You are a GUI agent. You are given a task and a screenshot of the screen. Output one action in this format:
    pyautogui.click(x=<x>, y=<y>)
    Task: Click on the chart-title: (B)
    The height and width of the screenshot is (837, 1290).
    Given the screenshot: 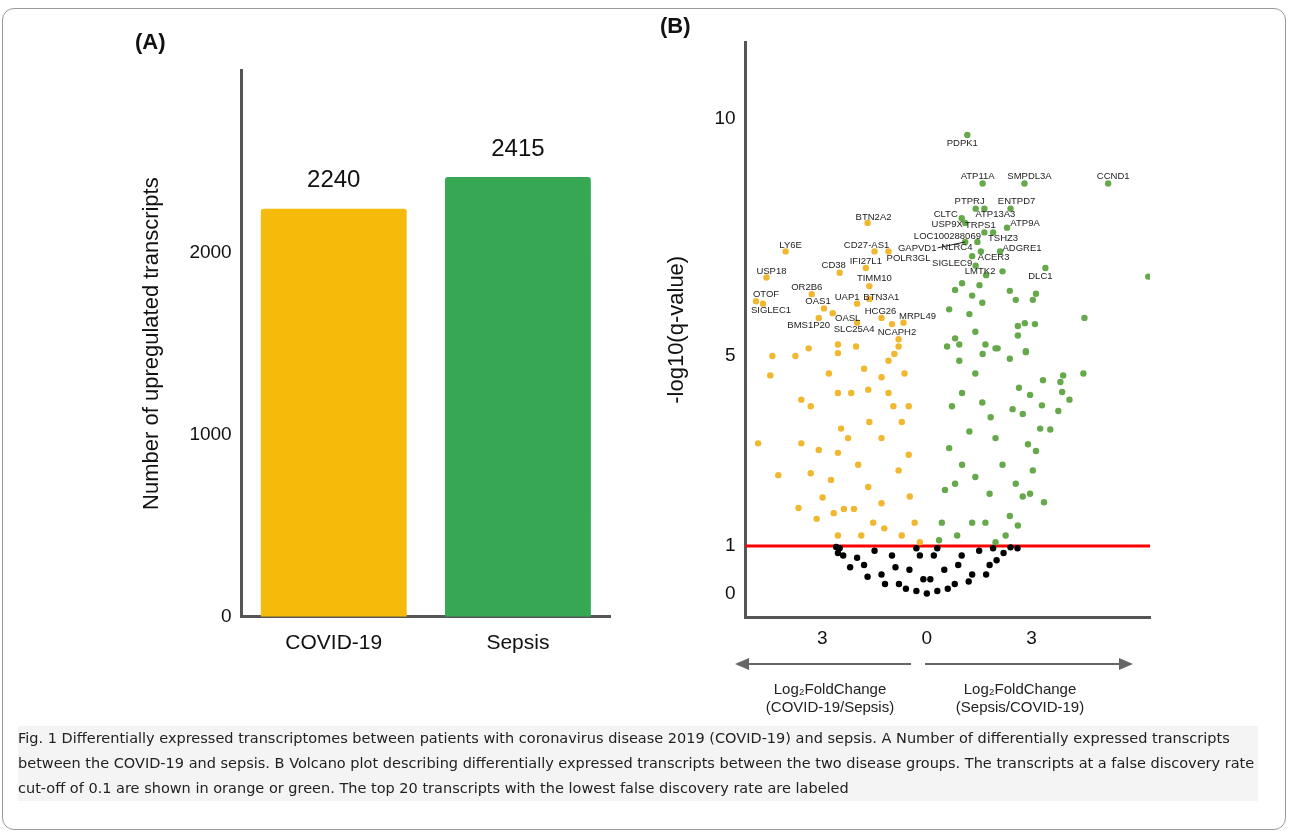 What is the action you would take?
    pyautogui.click(x=675, y=26)
    